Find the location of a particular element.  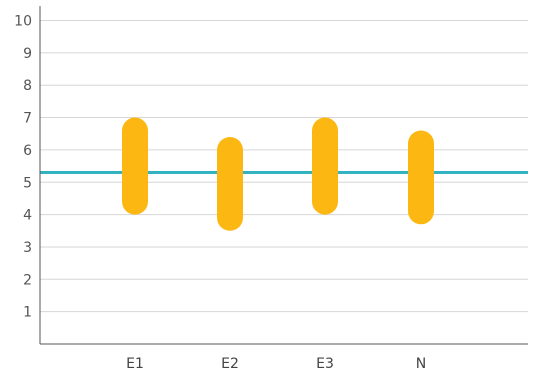

y-tick-label: 2 is located at coordinates (27, 280).